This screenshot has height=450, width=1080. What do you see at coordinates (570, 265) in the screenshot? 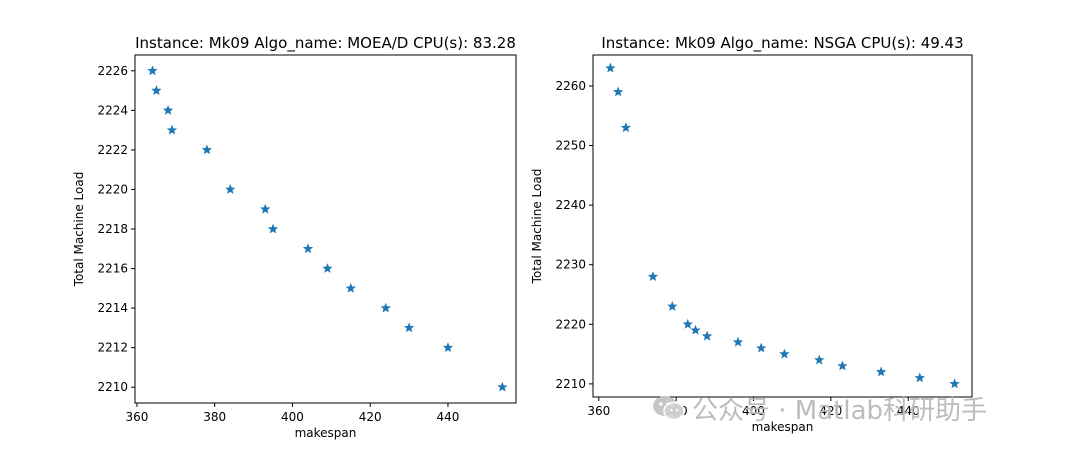
I see `y-tick-label: 2230` at bounding box center [570, 265].